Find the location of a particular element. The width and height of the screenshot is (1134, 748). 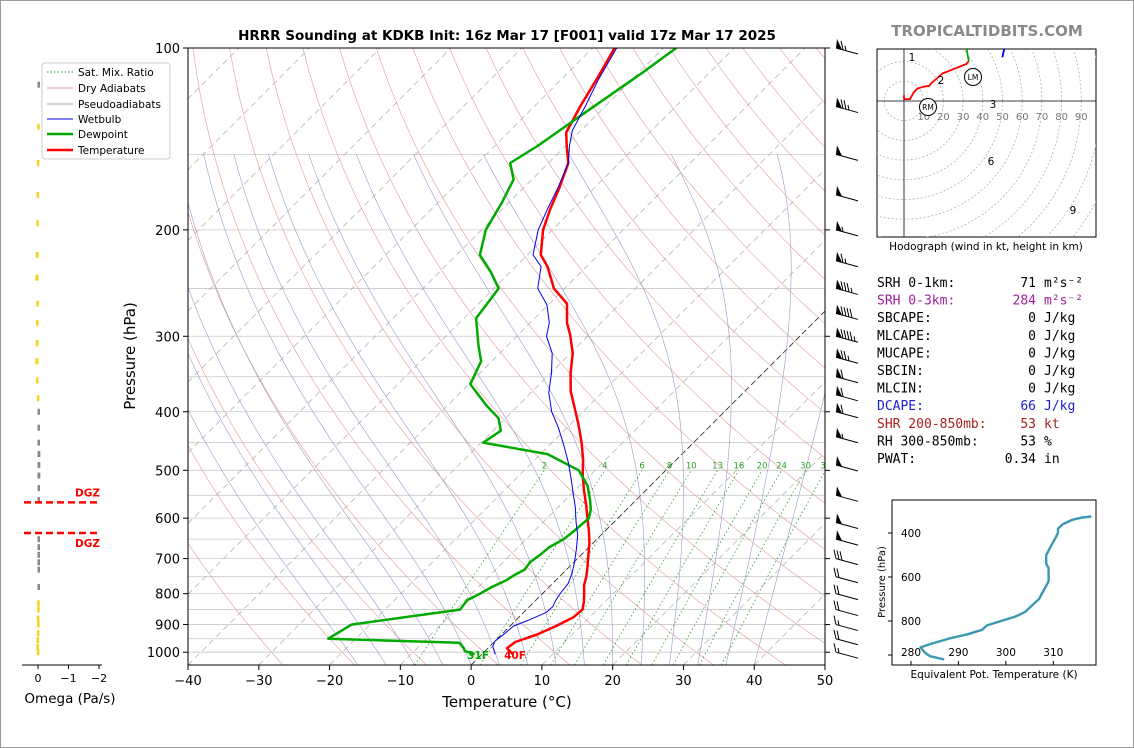

omega-panel: 0 −1 −2 DGZ DGZ is located at coordinates (64, 383).